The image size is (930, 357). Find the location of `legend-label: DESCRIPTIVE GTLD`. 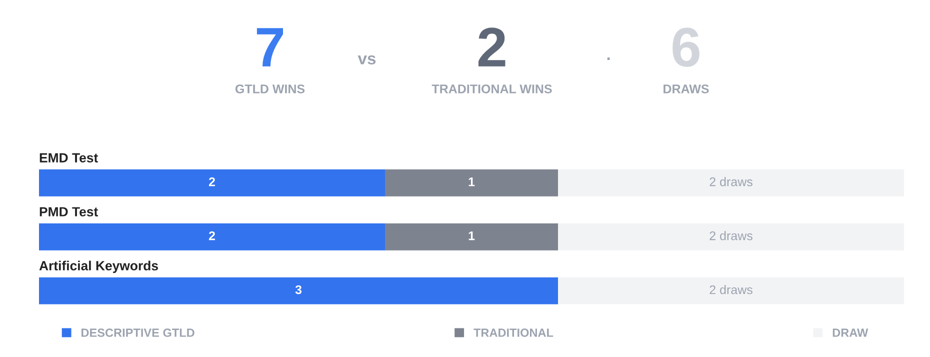

legend-label: DESCRIPTIVE GTLD is located at coordinates (138, 332).